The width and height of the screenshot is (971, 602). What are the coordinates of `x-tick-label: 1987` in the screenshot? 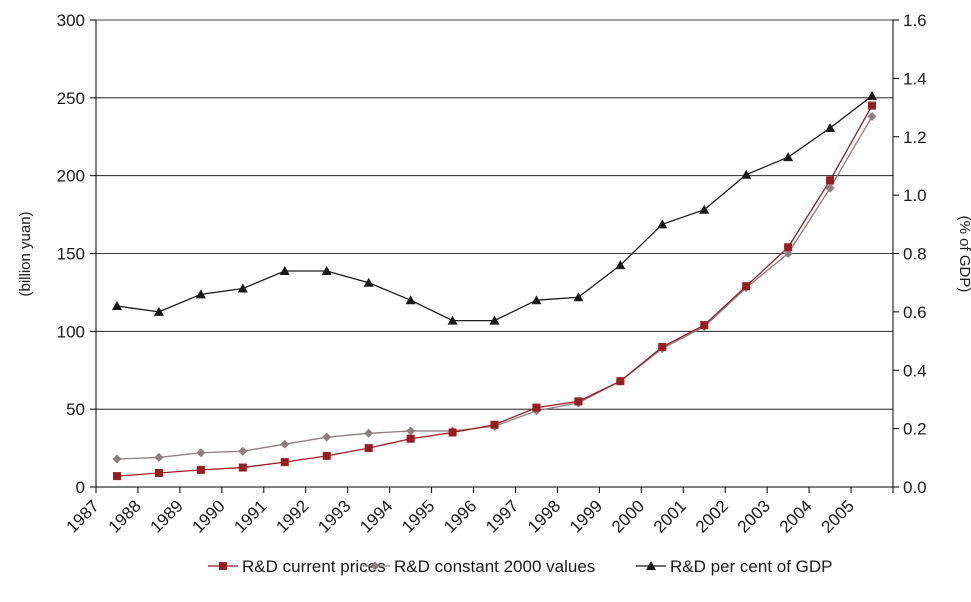 It's located at (83, 516).